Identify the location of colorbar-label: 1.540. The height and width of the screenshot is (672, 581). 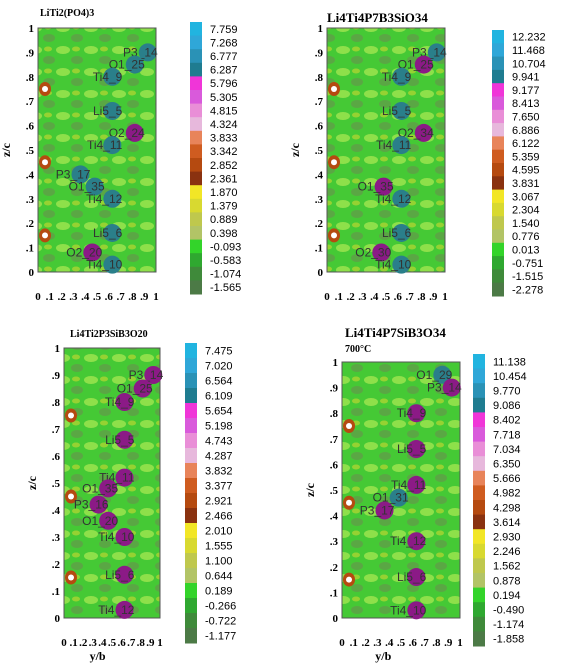
(526, 224).